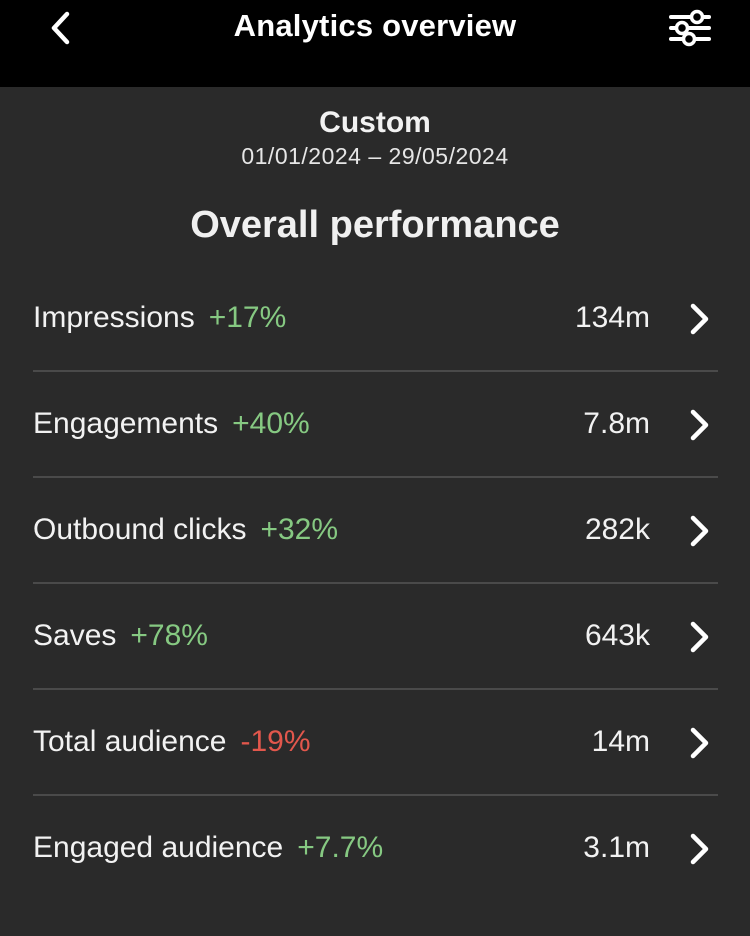 The height and width of the screenshot is (936, 750). I want to click on metric-label-group: Outbound clicks +32%, so click(185, 530).